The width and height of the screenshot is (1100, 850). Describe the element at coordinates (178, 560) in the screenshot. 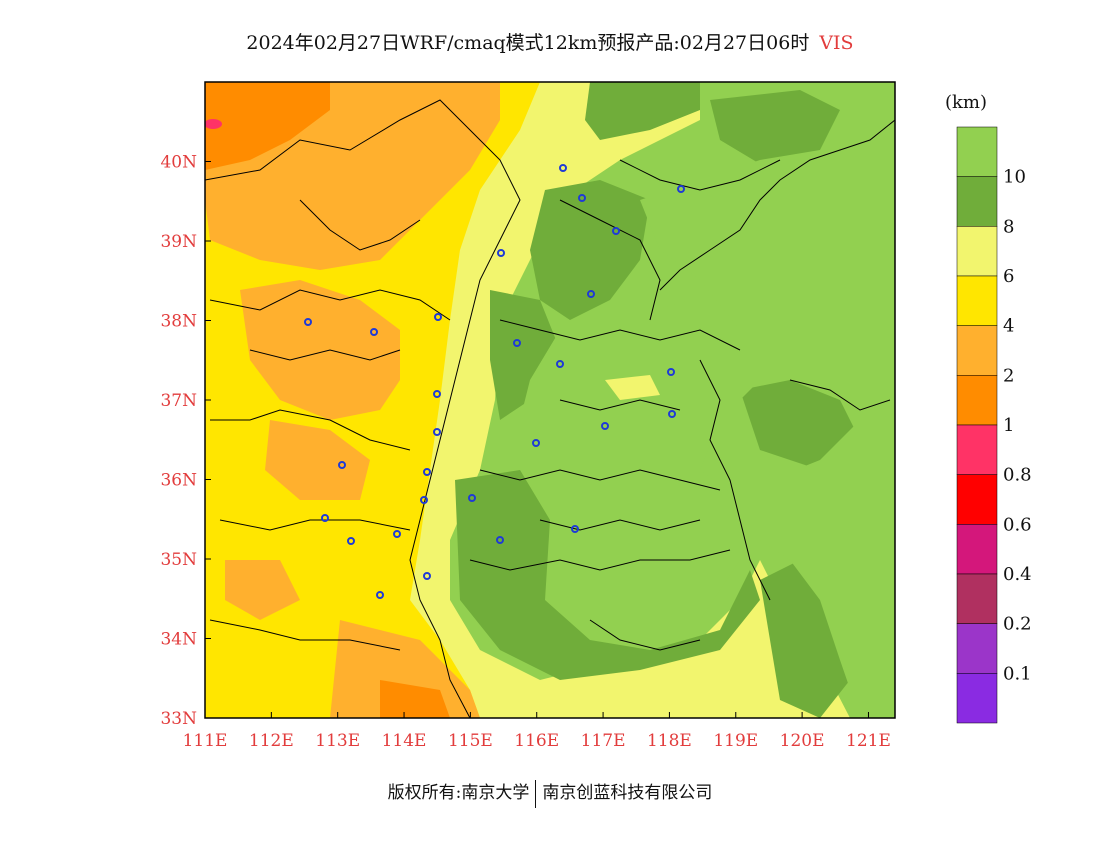

I see `y-tick-label: 35N` at that location.